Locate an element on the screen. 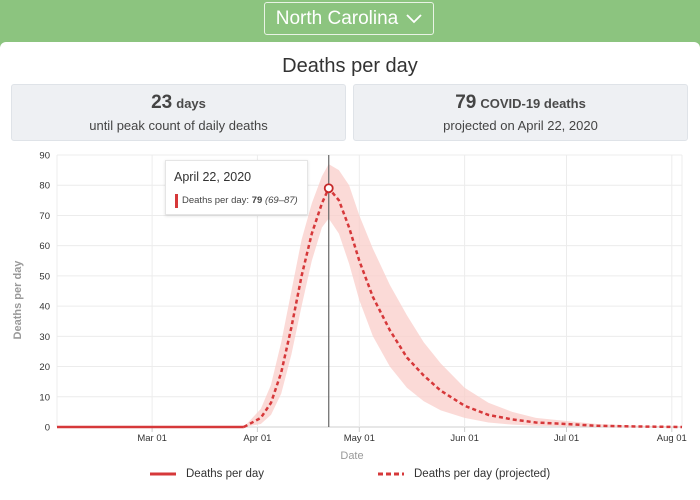  tooltip-value: 79 is located at coordinates (257, 200).